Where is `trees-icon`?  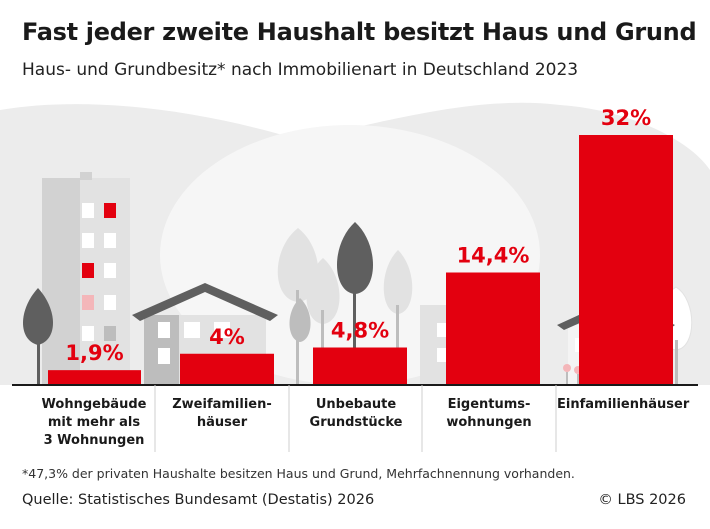 trees-icon is located at coordinates (345, 303).